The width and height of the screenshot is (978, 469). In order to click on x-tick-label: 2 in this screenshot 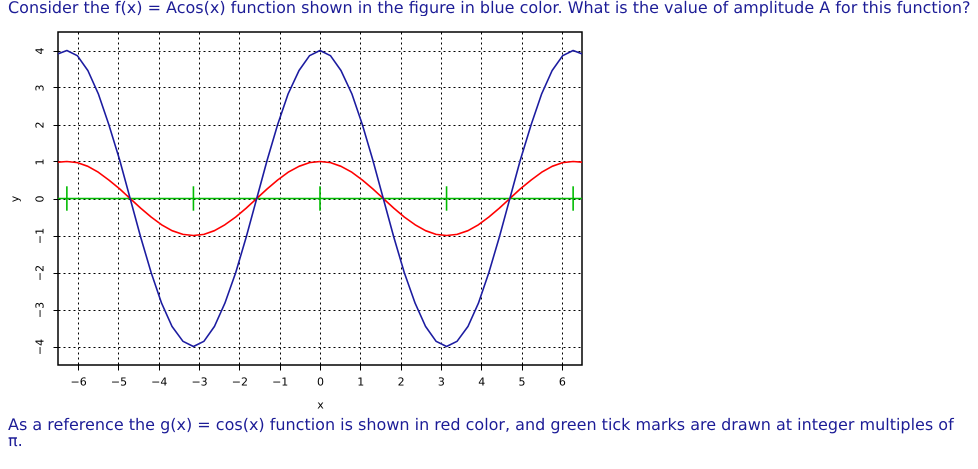, I will do `click(401, 382)`.